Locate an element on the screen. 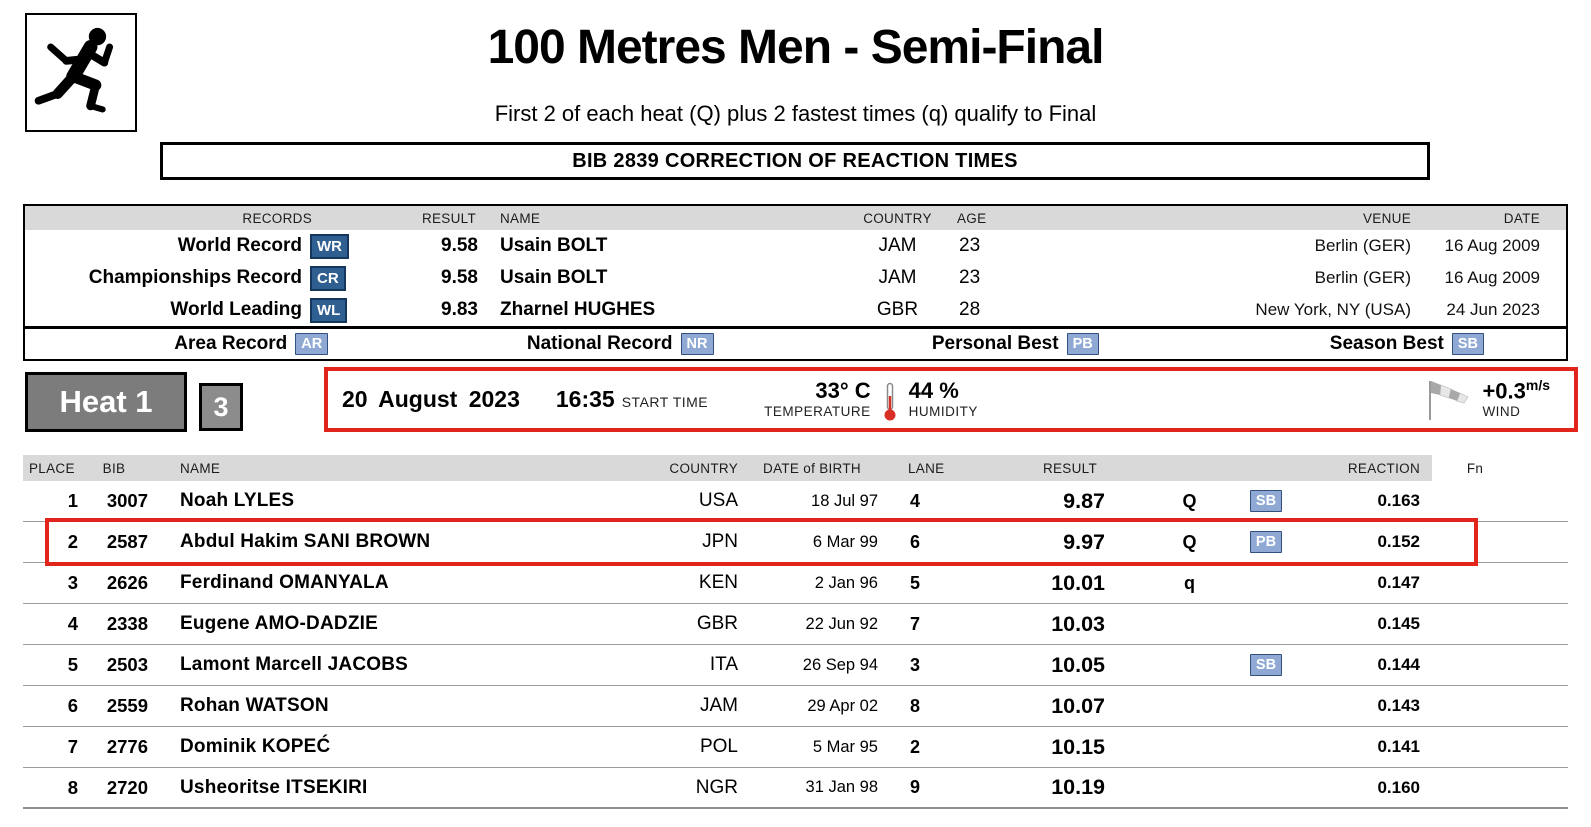 The height and width of the screenshot is (827, 1591). athlete-lane: 2 is located at coordinates (915, 746).